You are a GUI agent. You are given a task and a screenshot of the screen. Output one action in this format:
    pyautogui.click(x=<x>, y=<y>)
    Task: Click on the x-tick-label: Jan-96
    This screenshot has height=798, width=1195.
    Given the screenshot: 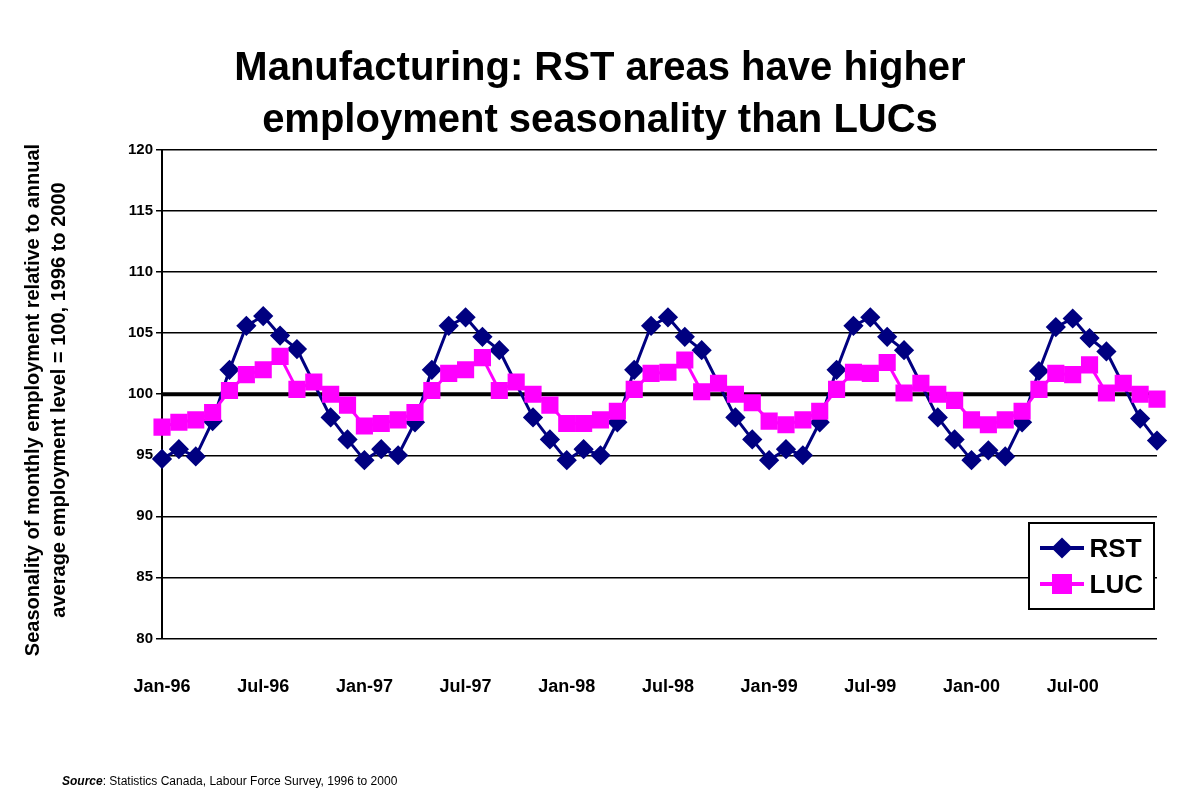 What is the action you would take?
    pyautogui.click(x=162, y=686)
    